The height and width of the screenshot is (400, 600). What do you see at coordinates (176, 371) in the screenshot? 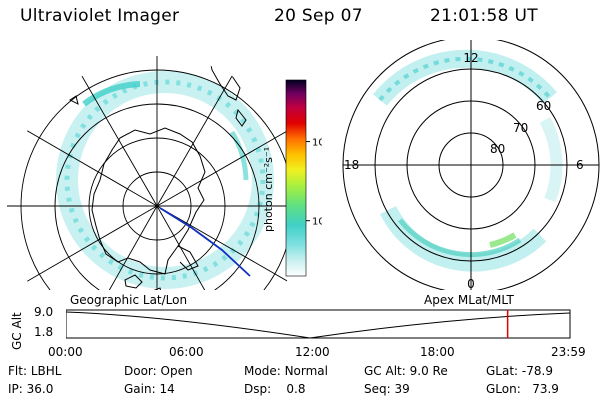
I see `info-door-value: Open` at bounding box center [176, 371].